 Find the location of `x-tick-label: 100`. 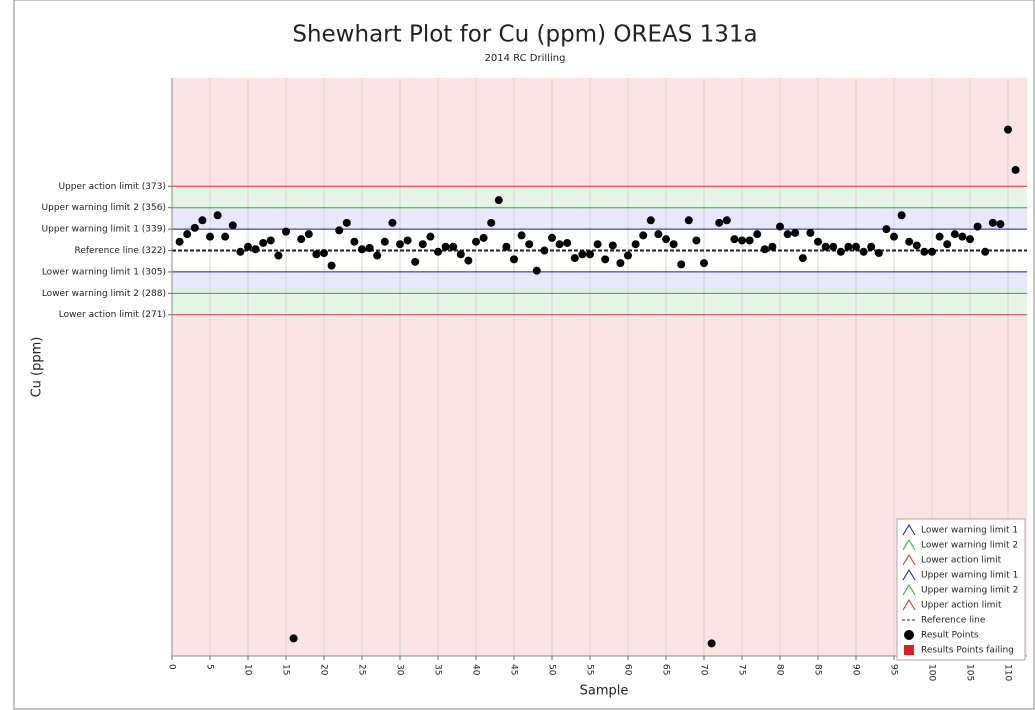

x-tick-label: 100 is located at coordinates (932, 672).